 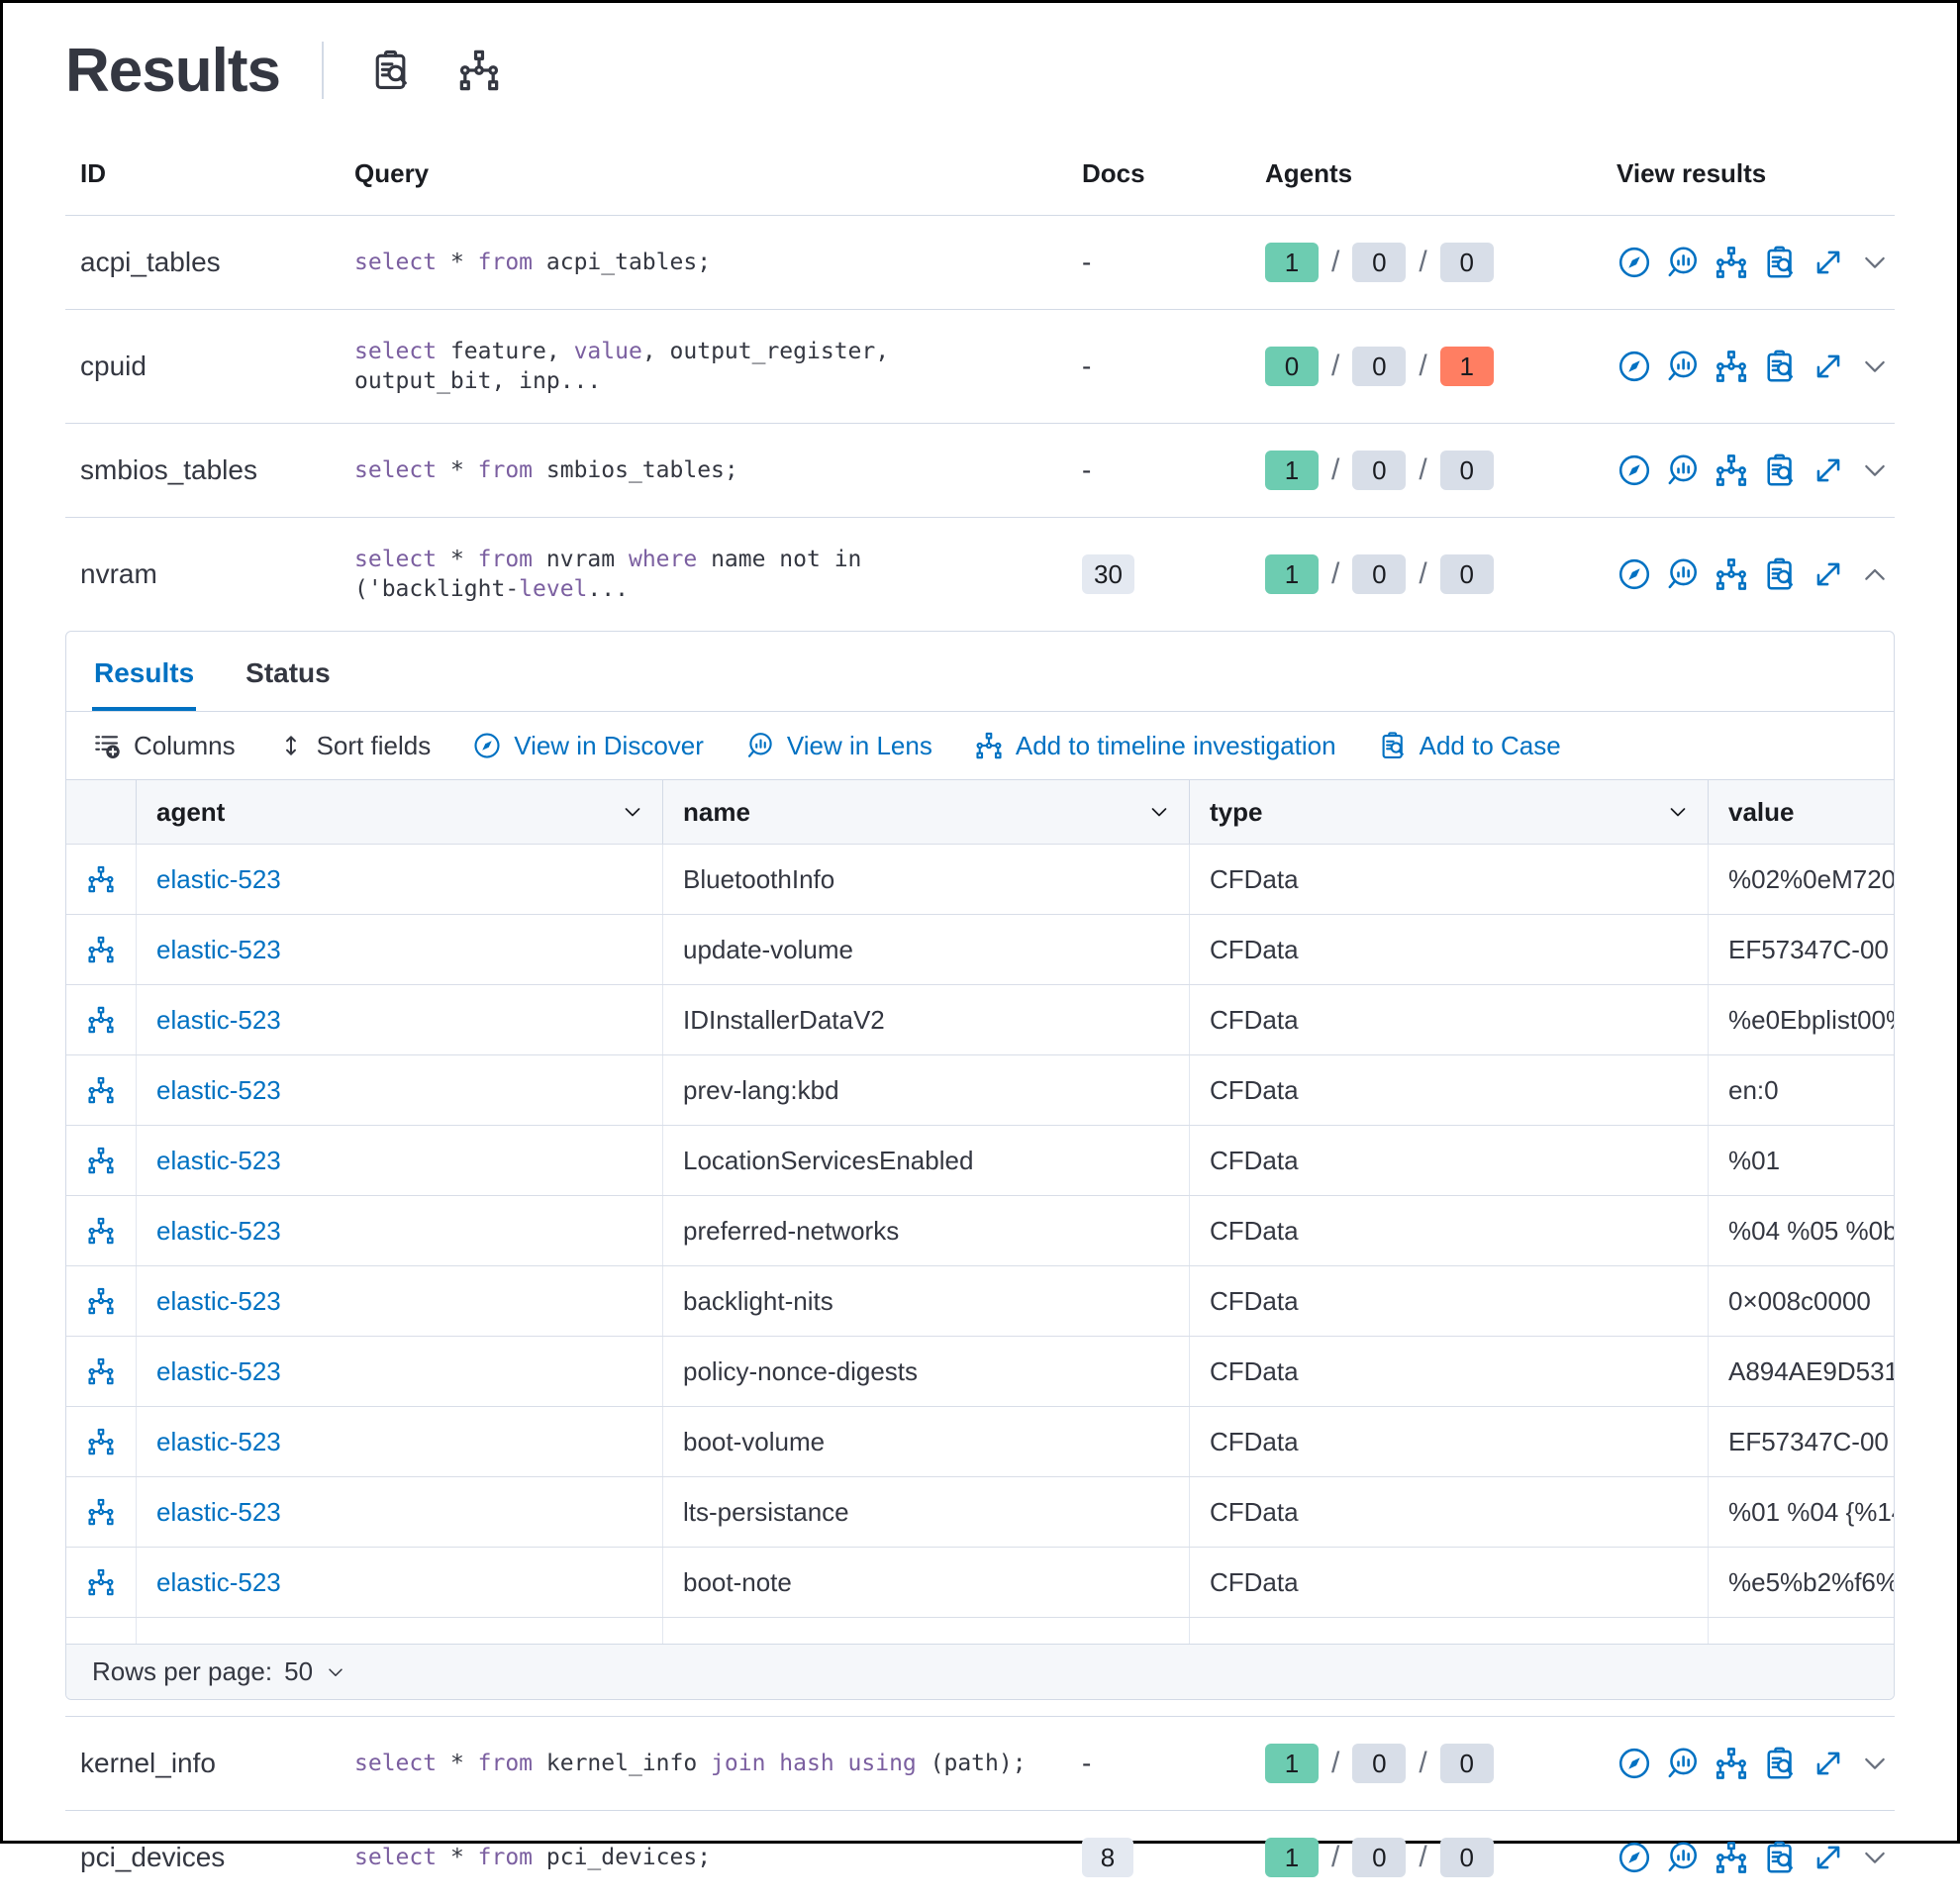 What do you see at coordinates (479, 70) in the screenshot?
I see `timeline-button` at bounding box center [479, 70].